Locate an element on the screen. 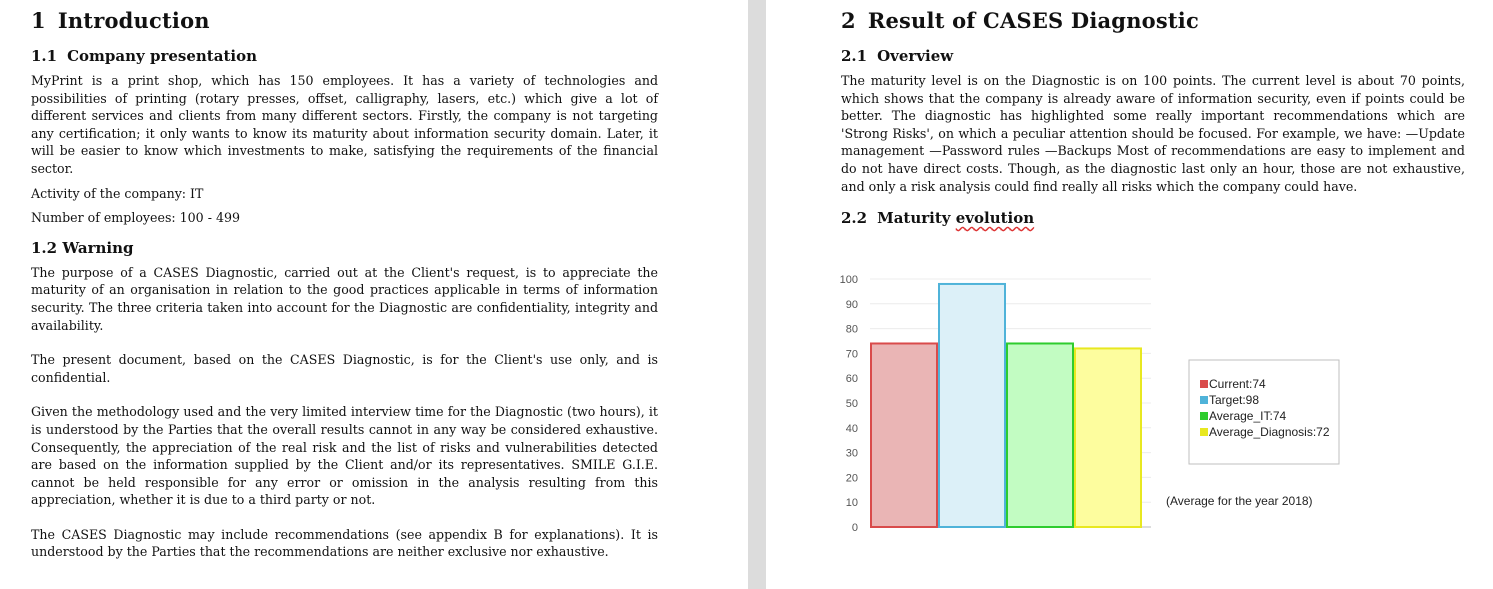  bar-average-diagnosis is located at coordinates (1108, 437).